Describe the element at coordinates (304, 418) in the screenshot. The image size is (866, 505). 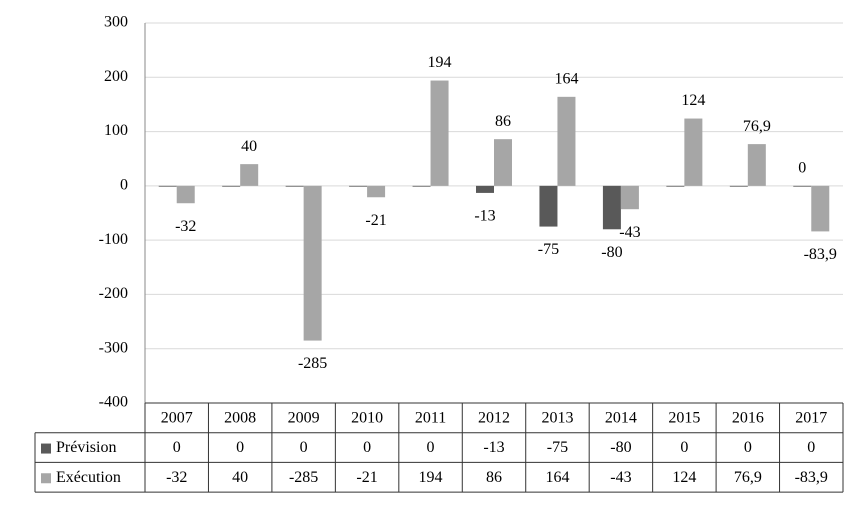
I see `x-tick-label: 2009` at that location.